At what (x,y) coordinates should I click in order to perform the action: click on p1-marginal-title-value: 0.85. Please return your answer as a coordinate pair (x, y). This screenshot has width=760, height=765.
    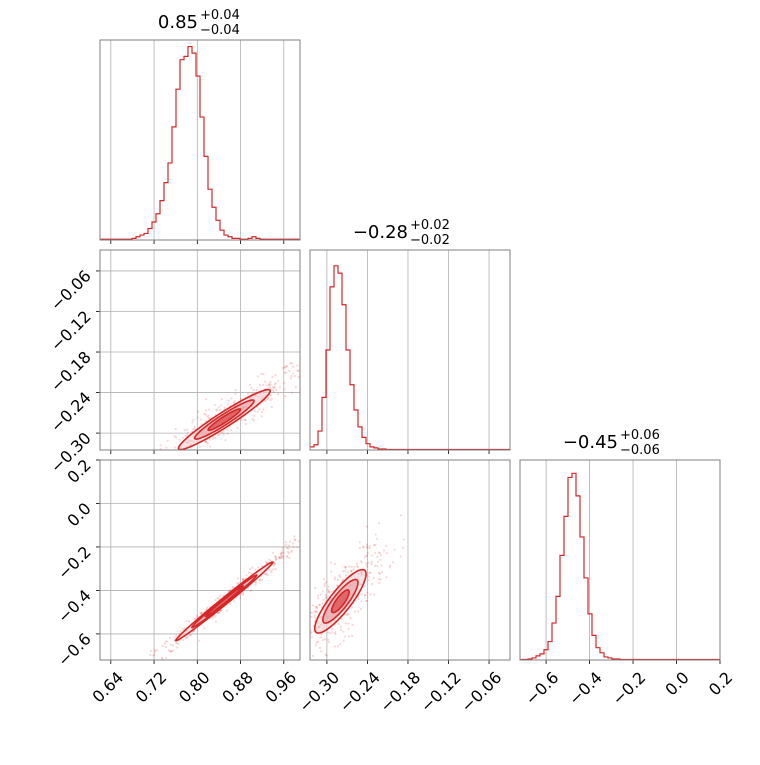
    Looking at the image, I should click on (178, 22).